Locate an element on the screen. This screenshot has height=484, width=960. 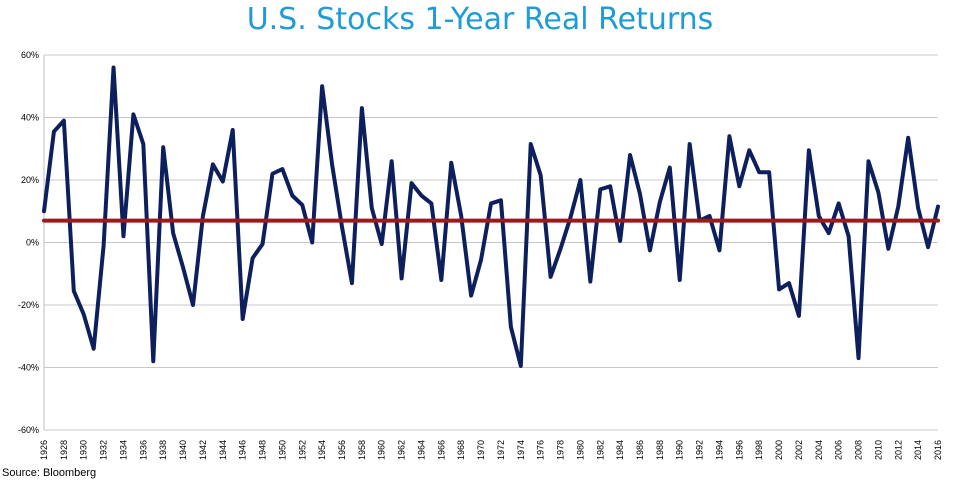
y-tick-label: -40% is located at coordinates (28, 368).